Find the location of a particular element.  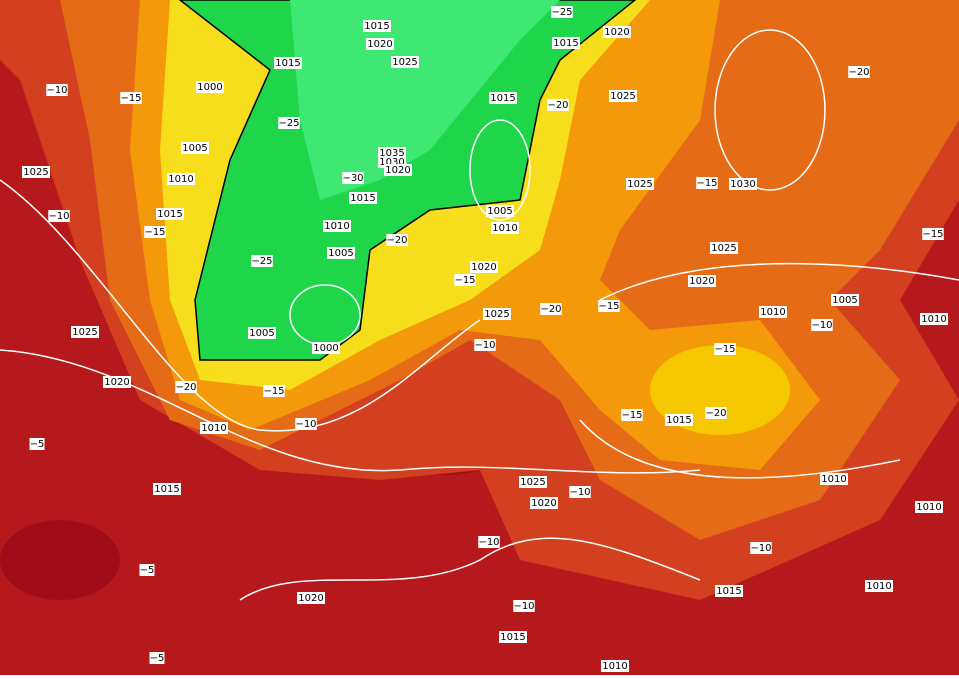

temperature-label: −25 is located at coordinates (289, 123).